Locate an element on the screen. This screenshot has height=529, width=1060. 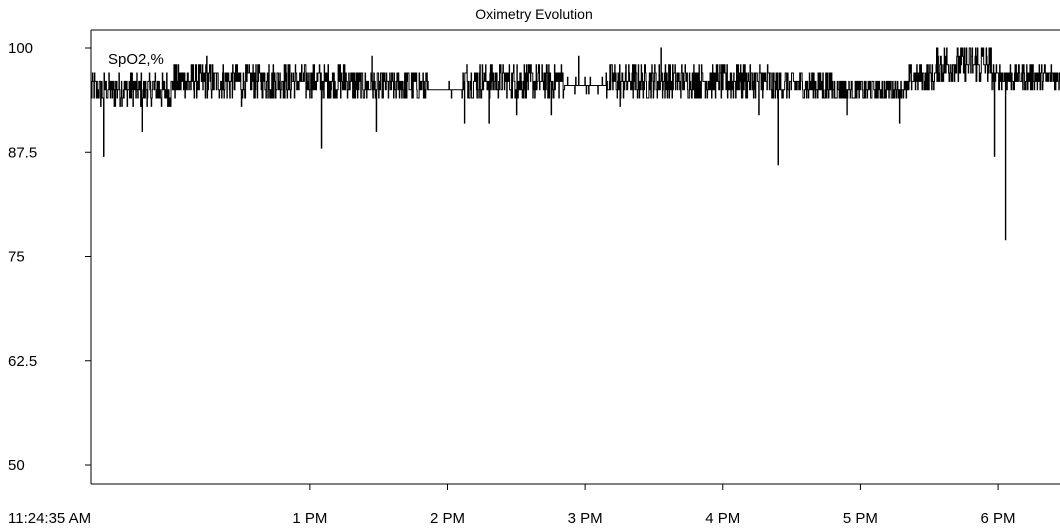
x-tick-label: 5 PM is located at coordinates (860, 518).